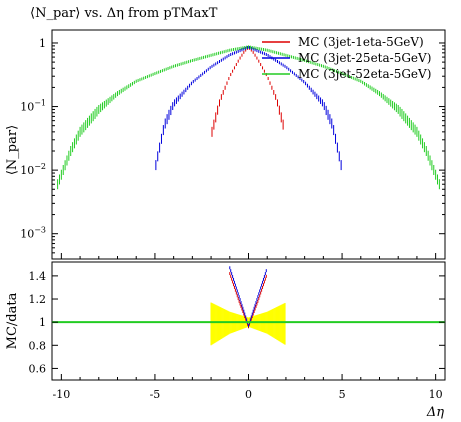  I want to click on legend-label: MC (3jet-25eta-5GeV), so click(364, 58).